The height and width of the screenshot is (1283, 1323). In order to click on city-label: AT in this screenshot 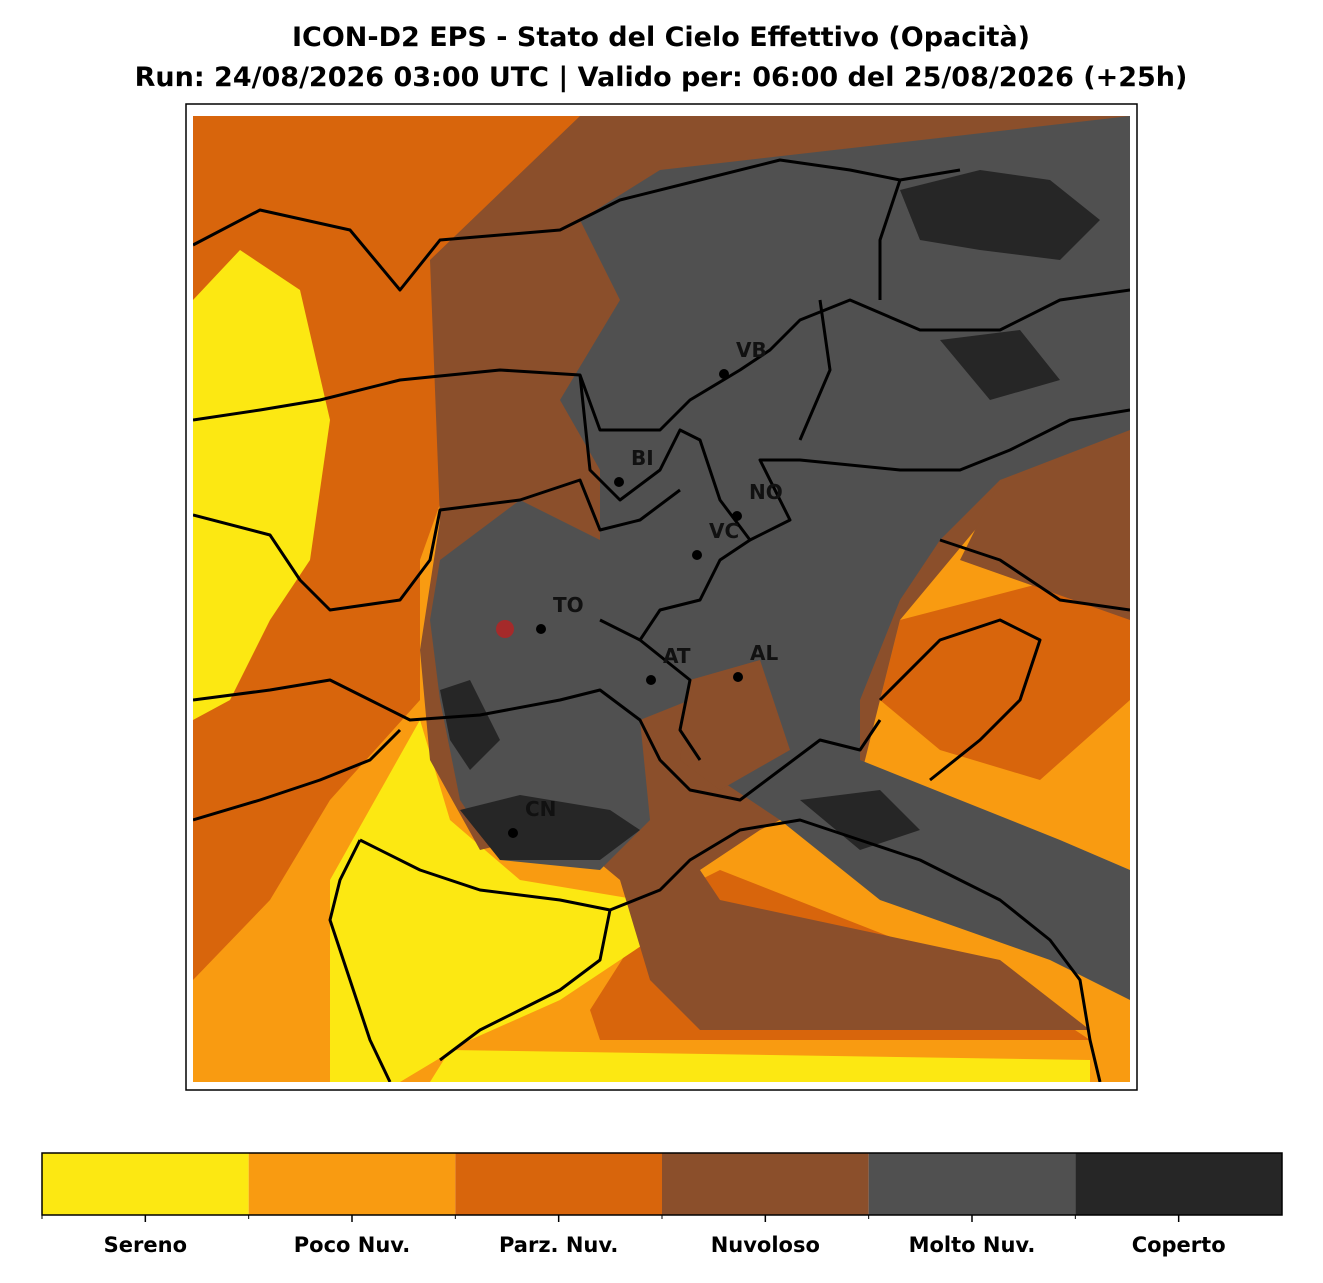, I will do `click(677, 656)`.